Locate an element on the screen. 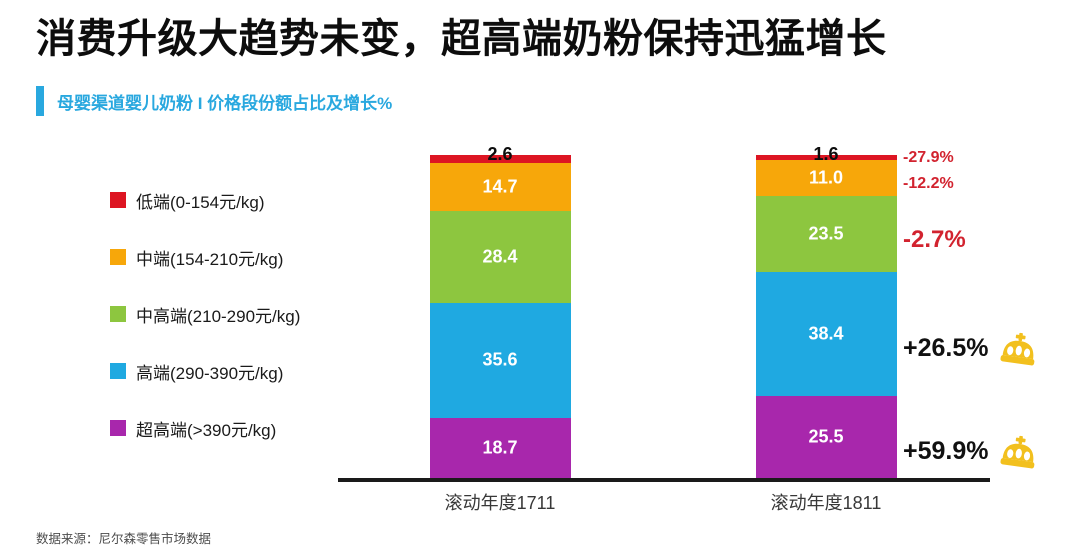  segment-value-label: 28.4 is located at coordinates (500, 256).